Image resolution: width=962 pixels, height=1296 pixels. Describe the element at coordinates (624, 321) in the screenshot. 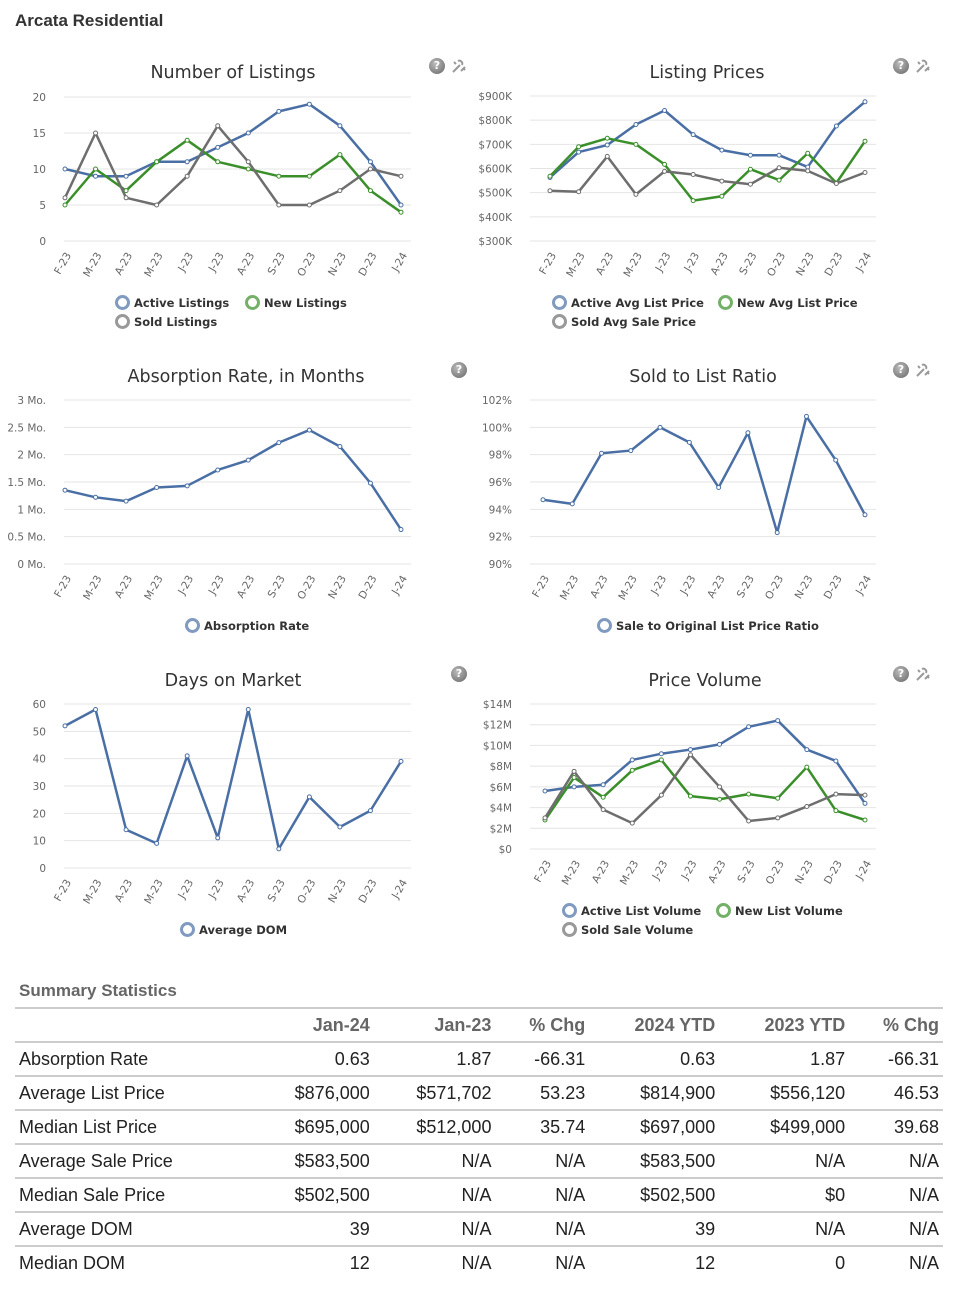

I see `legend-item-sold: Sold Avg Sale Price` at that location.